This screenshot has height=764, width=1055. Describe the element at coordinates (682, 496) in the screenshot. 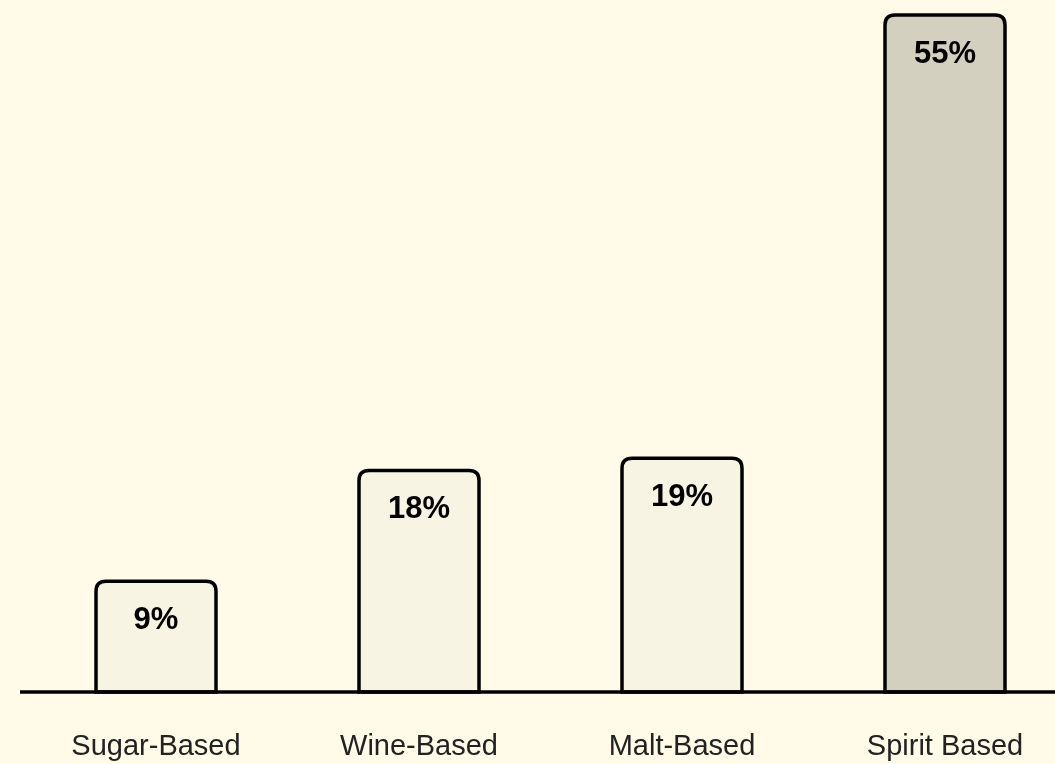

I see `data-label: 19%` at that location.